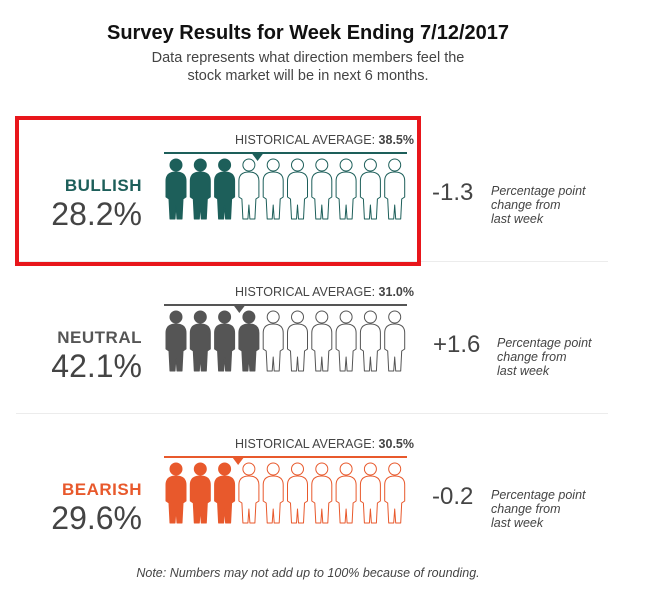 The height and width of the screenshot is (590, 647). I want to click on bullish-change-caption: Percentage point change from last week, so click(556, 205).